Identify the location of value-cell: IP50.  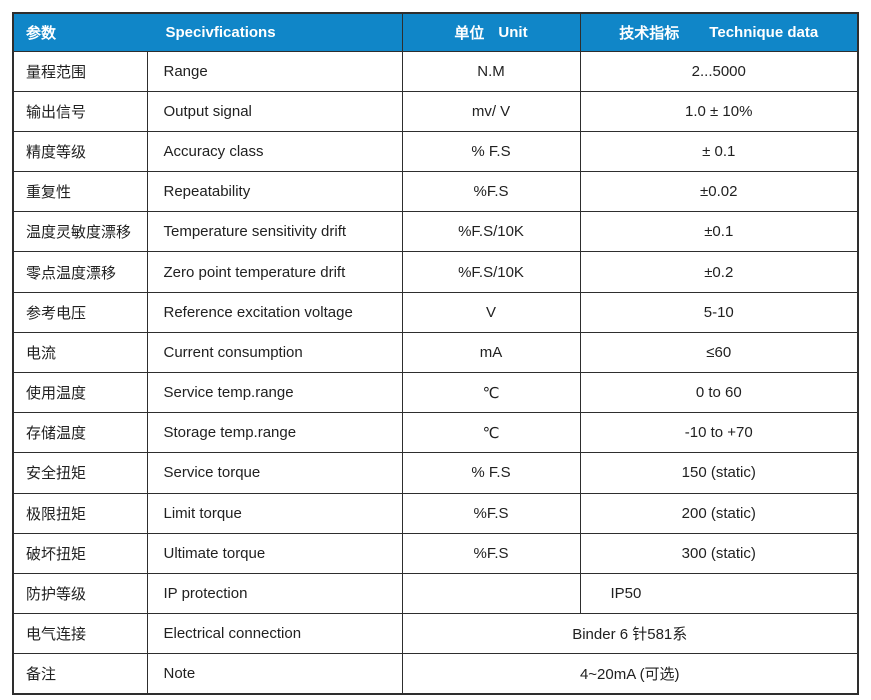
(719, 593).